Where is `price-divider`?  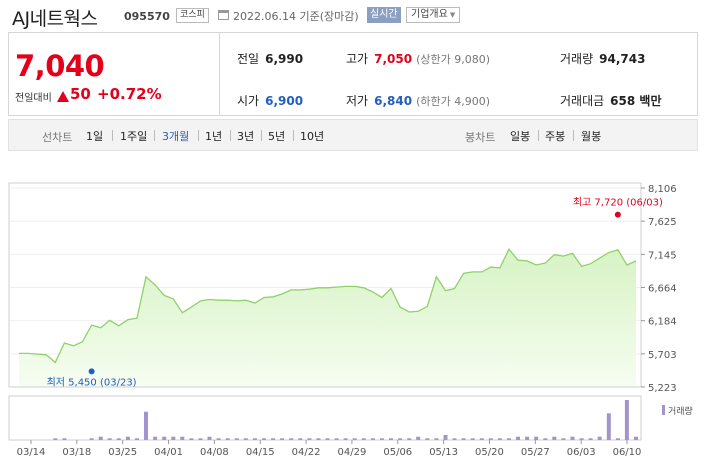
price-divider is located at coordinates (219, 74).